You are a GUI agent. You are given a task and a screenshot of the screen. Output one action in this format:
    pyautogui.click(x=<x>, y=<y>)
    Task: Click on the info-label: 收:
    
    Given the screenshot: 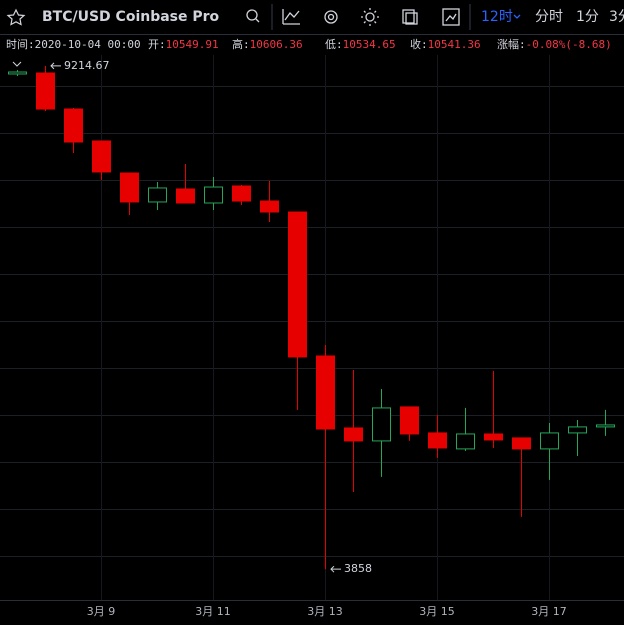 What is the action you would take?
    pyautogui.click(x=419, y=44)
    